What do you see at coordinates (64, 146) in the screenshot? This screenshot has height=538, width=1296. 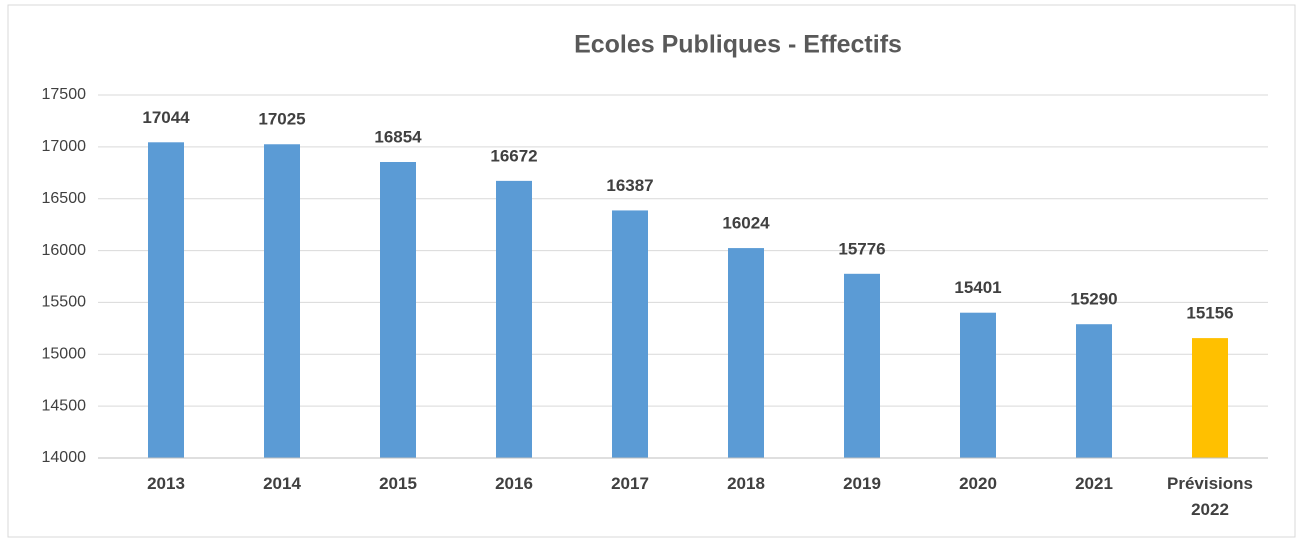 I see `y-tick-label: 17000` at bounding box center [64, 146].